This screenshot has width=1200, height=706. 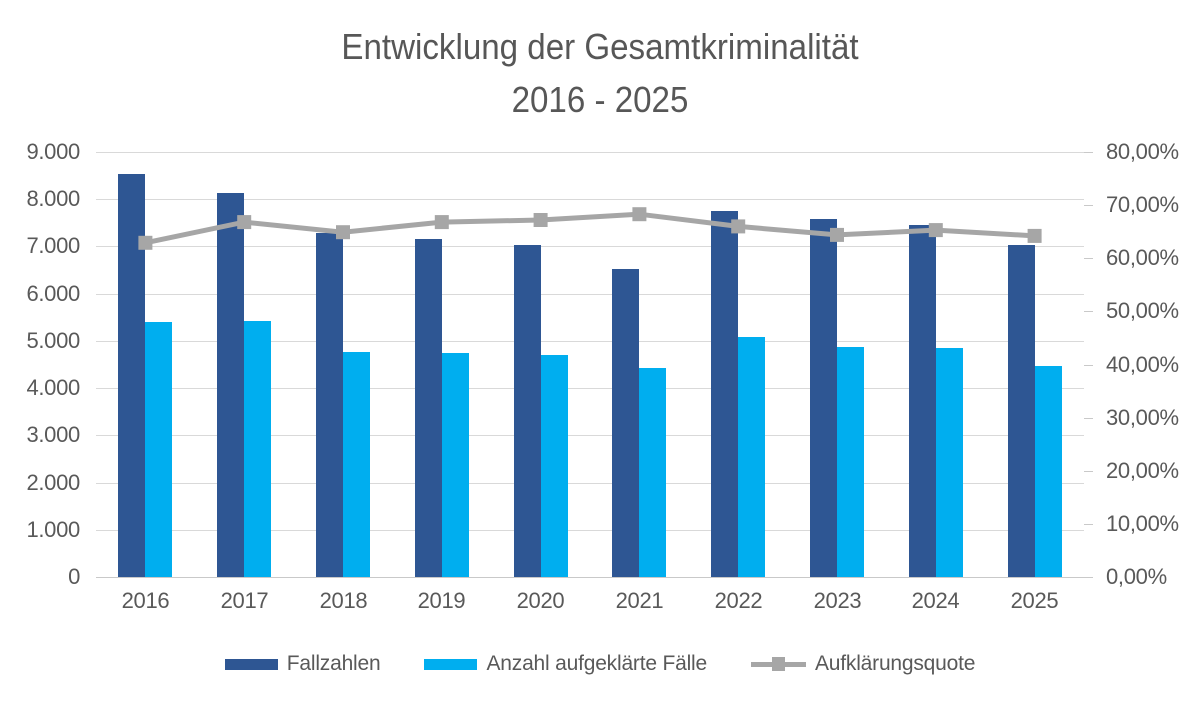 What do you see at coordinates (230, 385) in the screenshot?
I see `bar-fallzahlen-2017` at bounding box center [230, 385].